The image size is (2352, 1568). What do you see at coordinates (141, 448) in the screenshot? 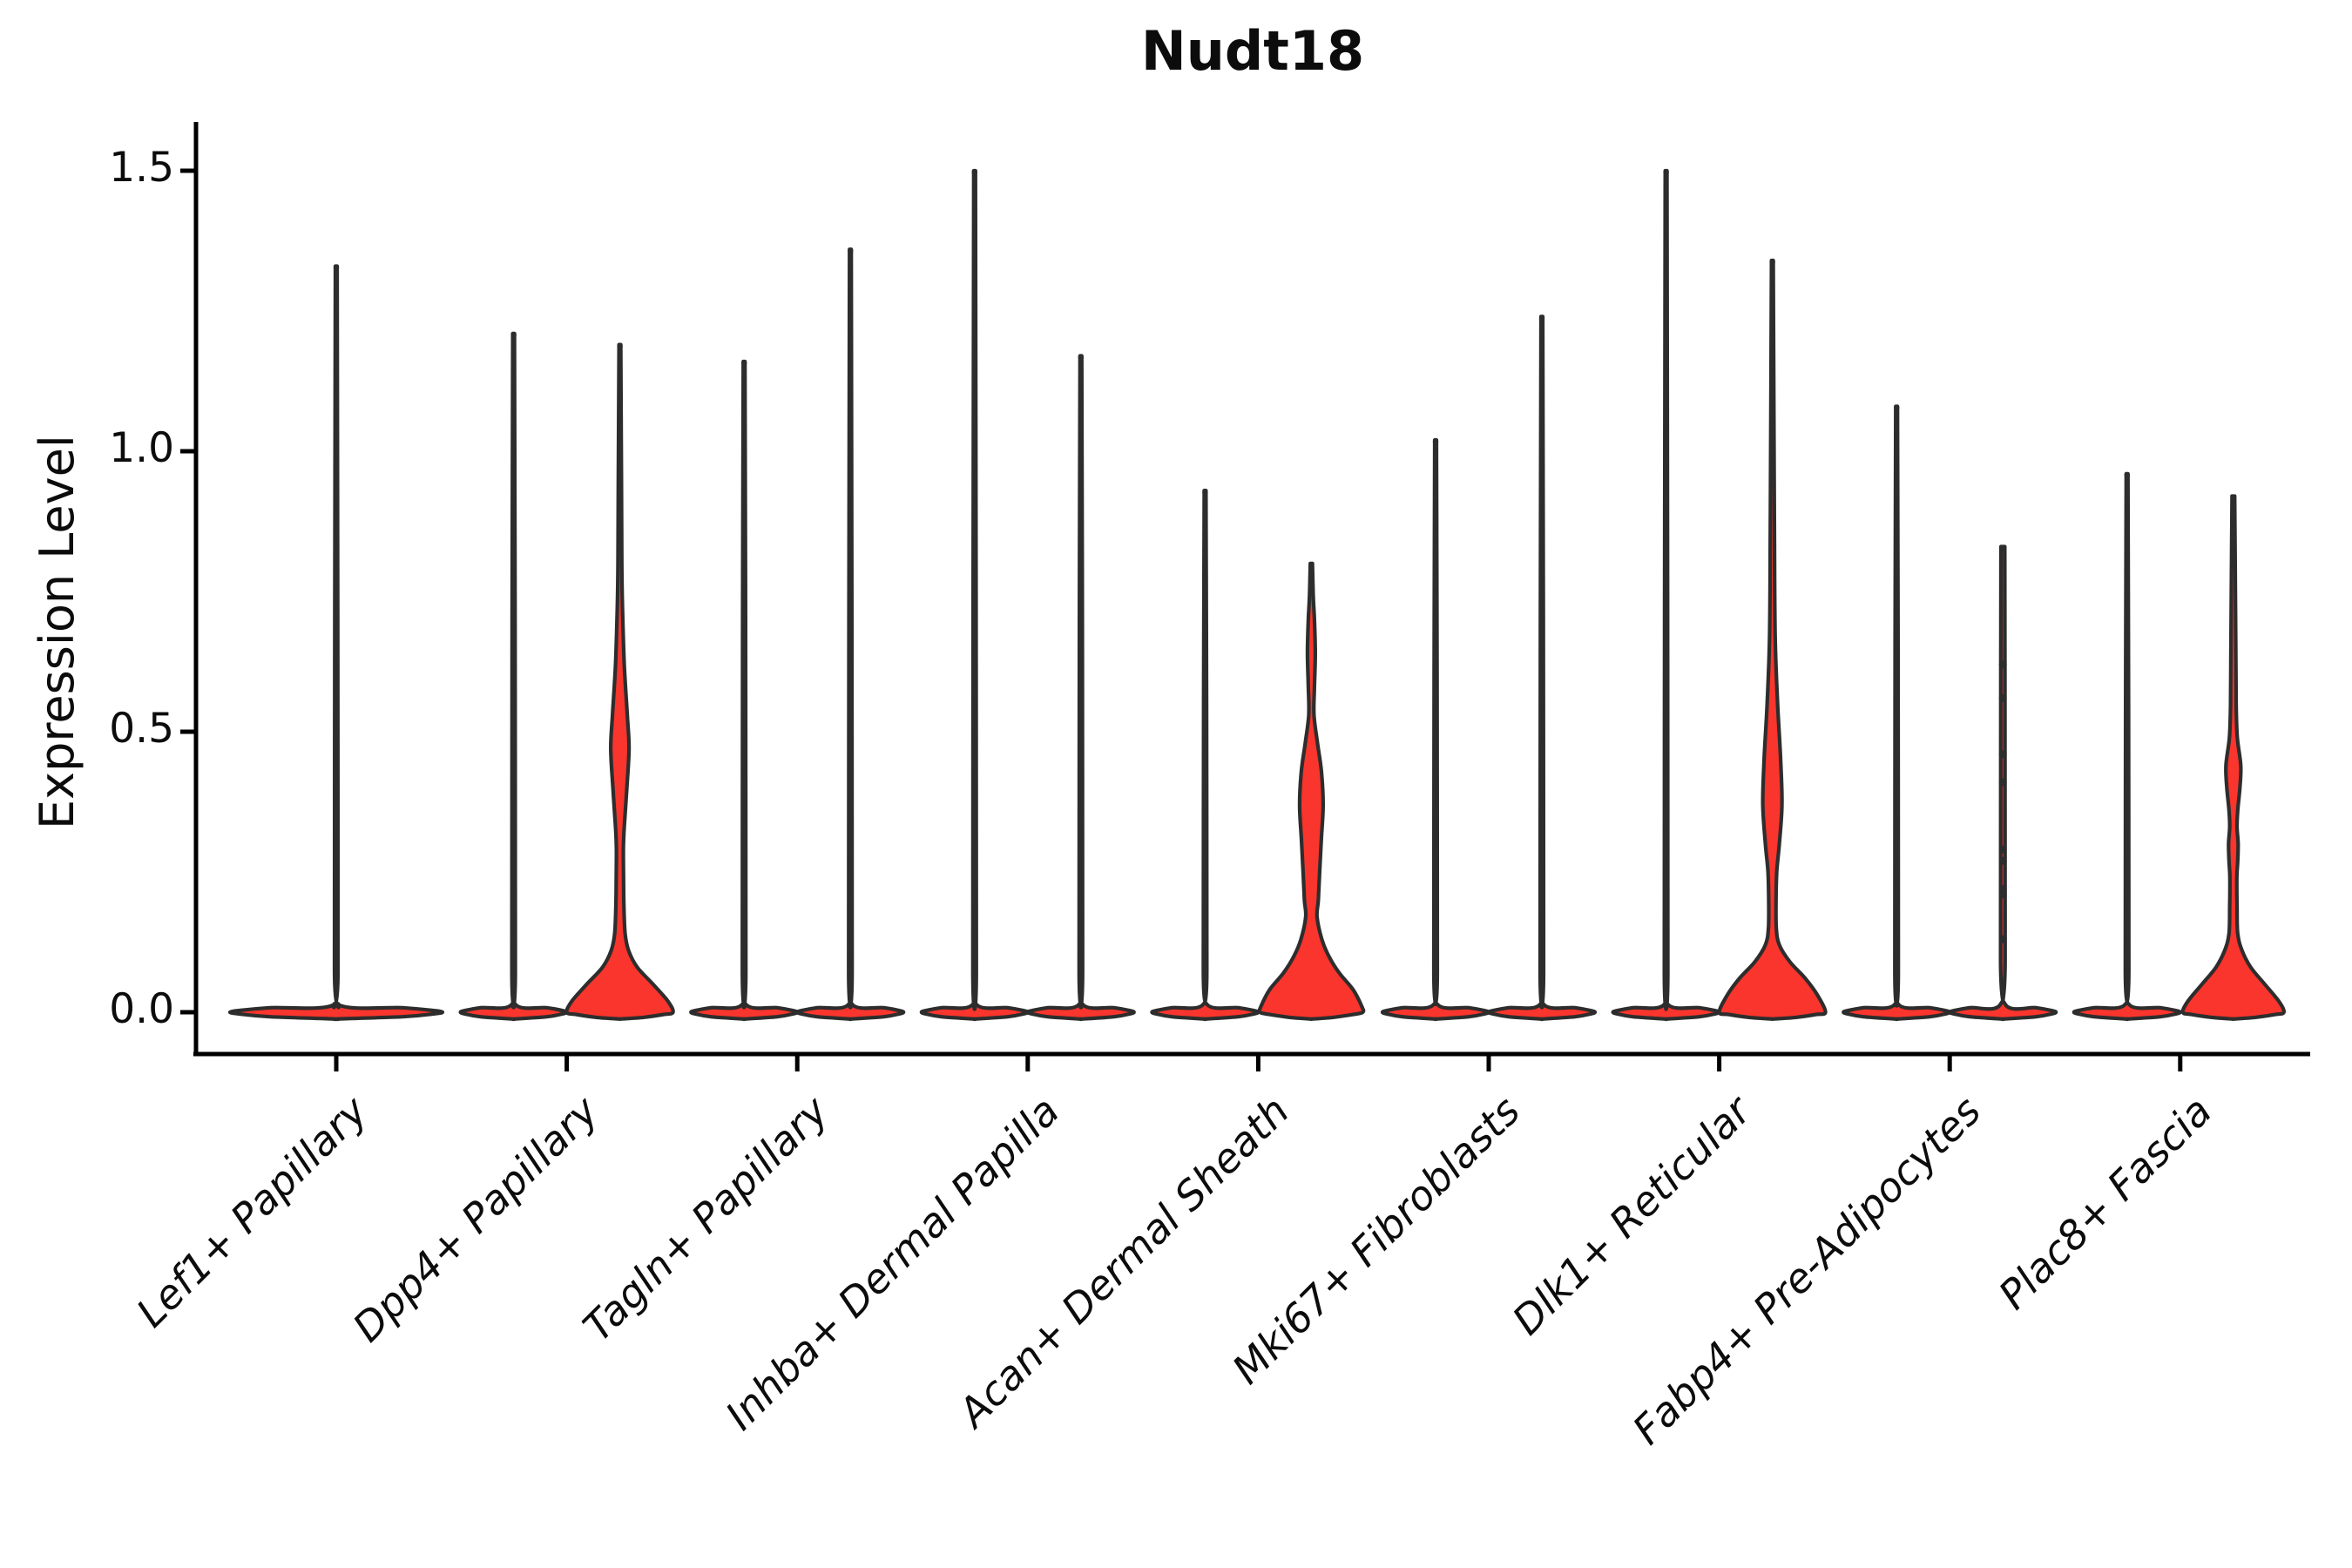
I see `y-tick-label: 1.0` at bounding box center [141, 448].